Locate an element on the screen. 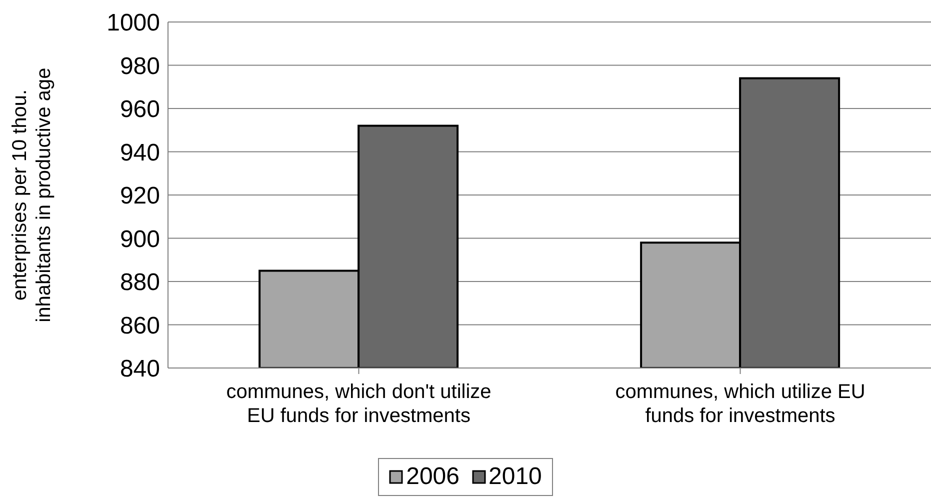 The height and width of the screenshot is (500, 931). y-tick-label: 940 is located at coordinates (140, 152).